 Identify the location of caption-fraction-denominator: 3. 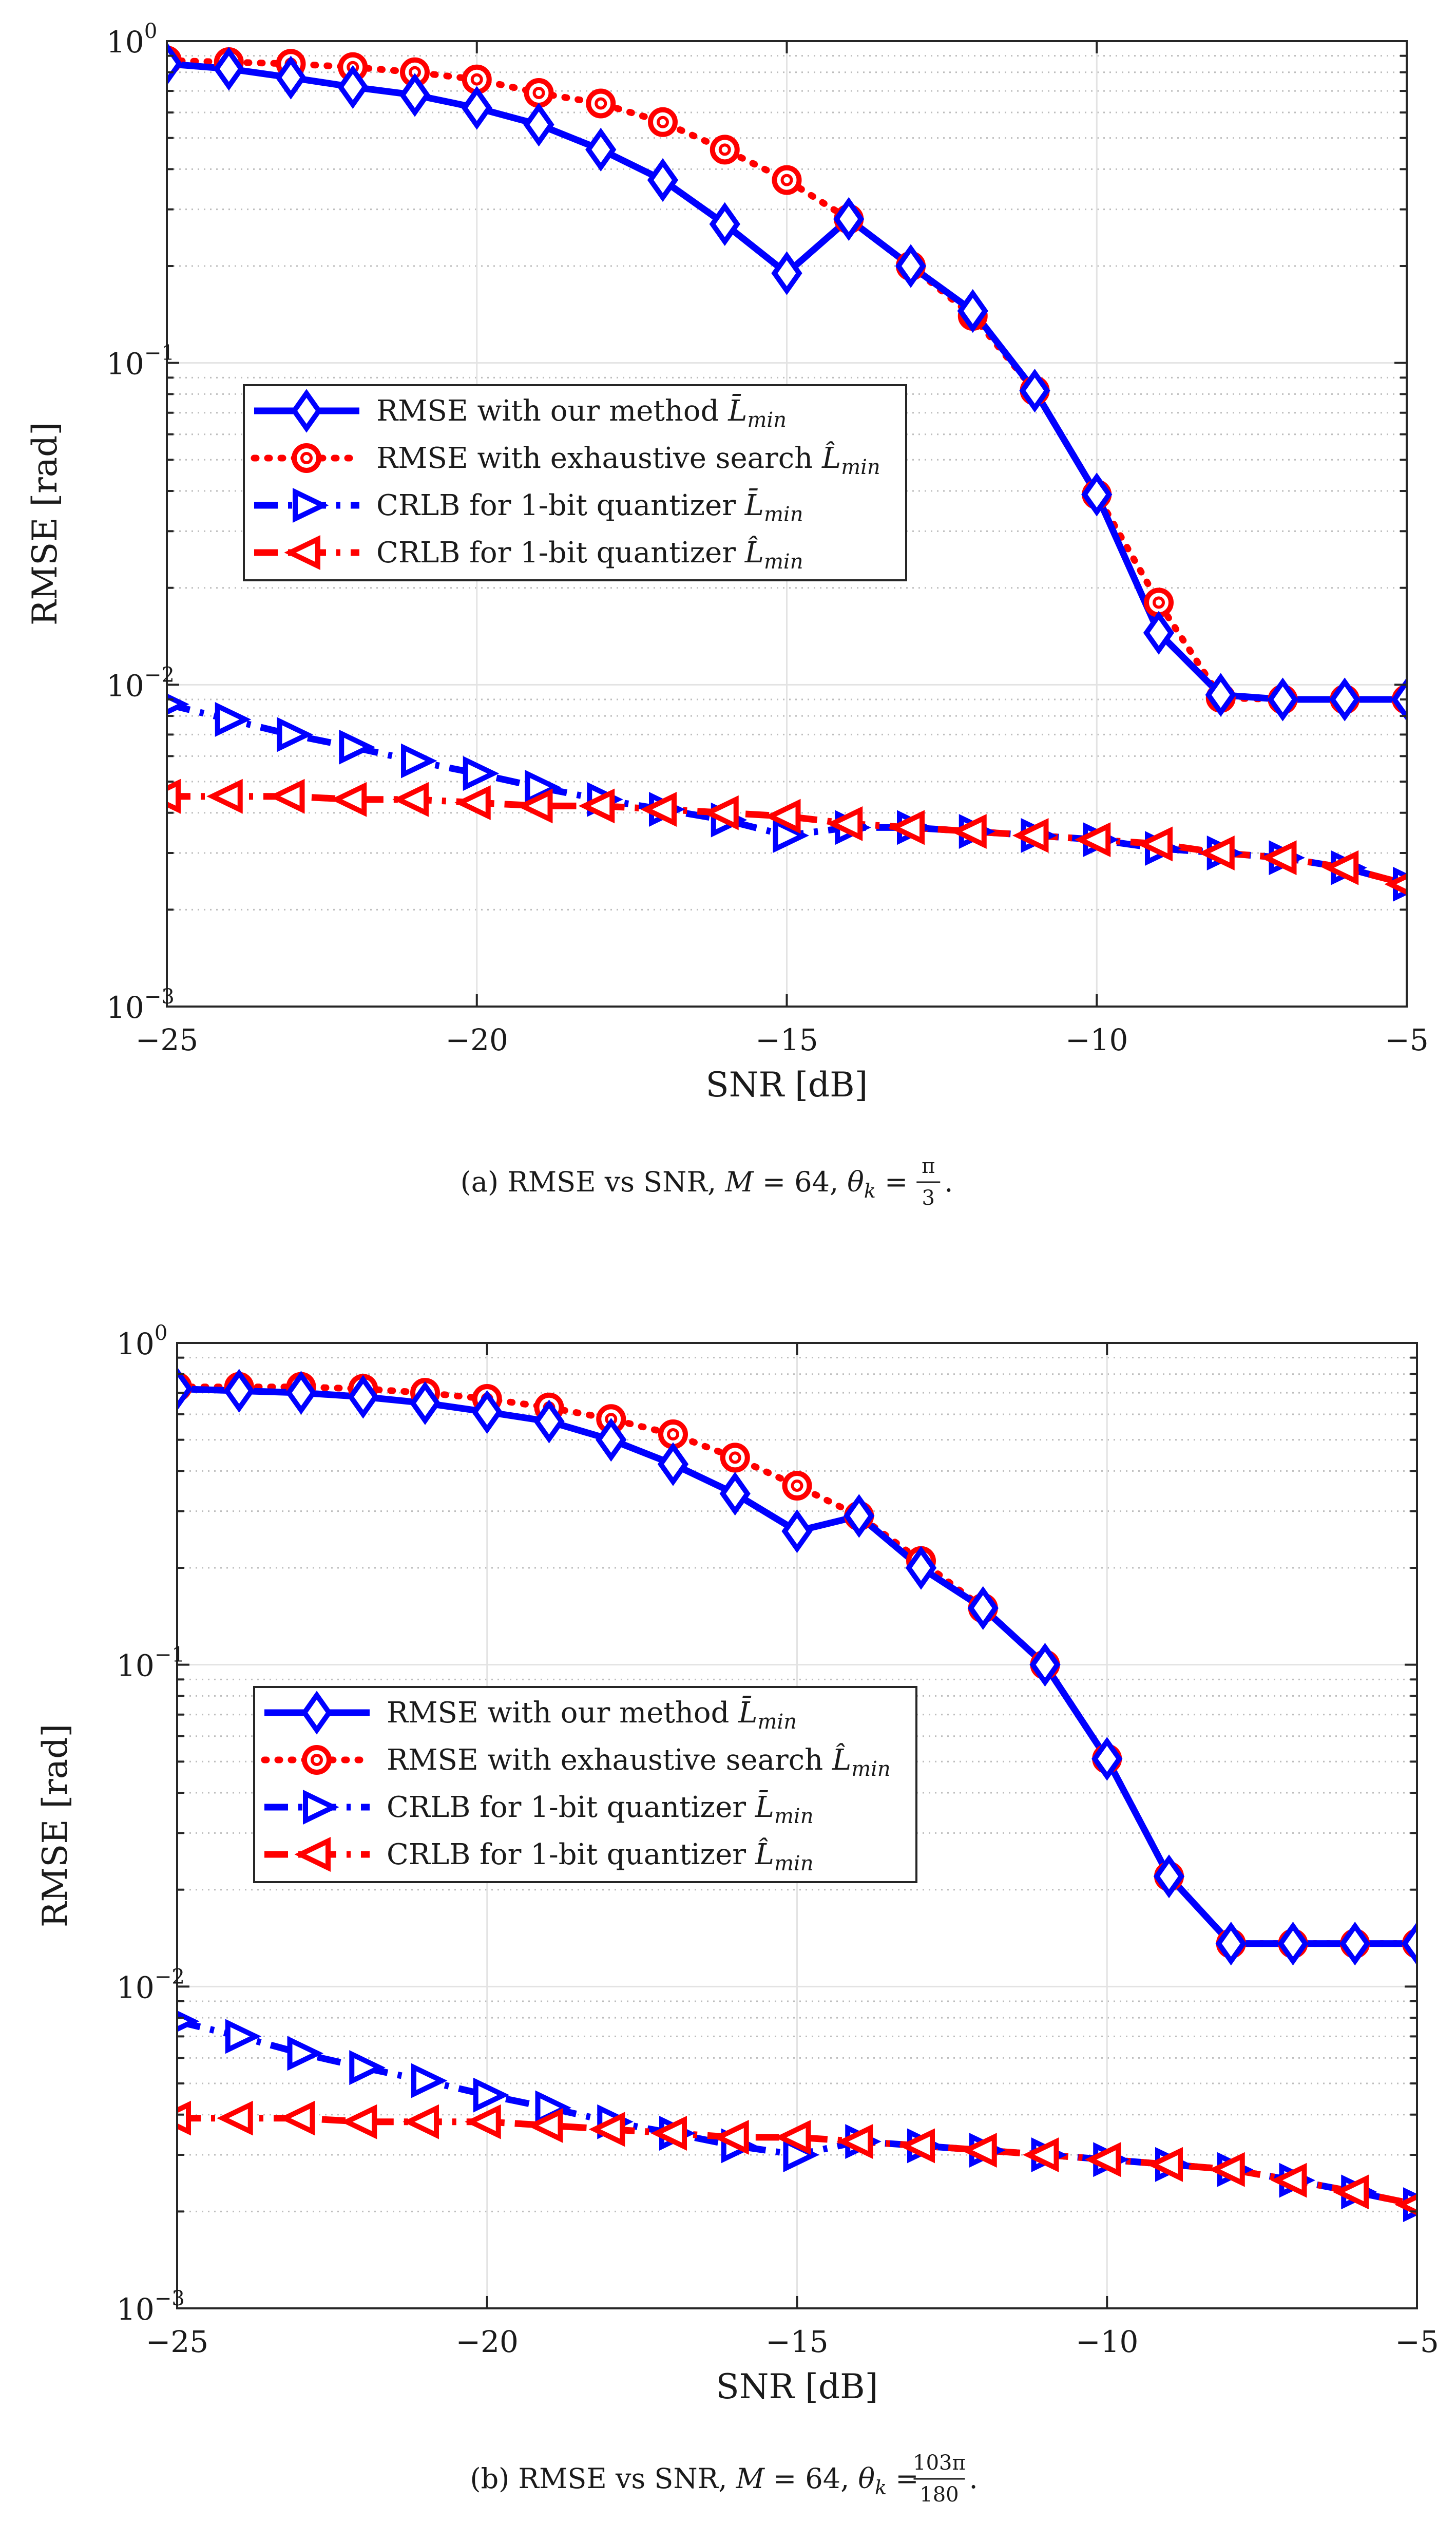
(928, 1198).